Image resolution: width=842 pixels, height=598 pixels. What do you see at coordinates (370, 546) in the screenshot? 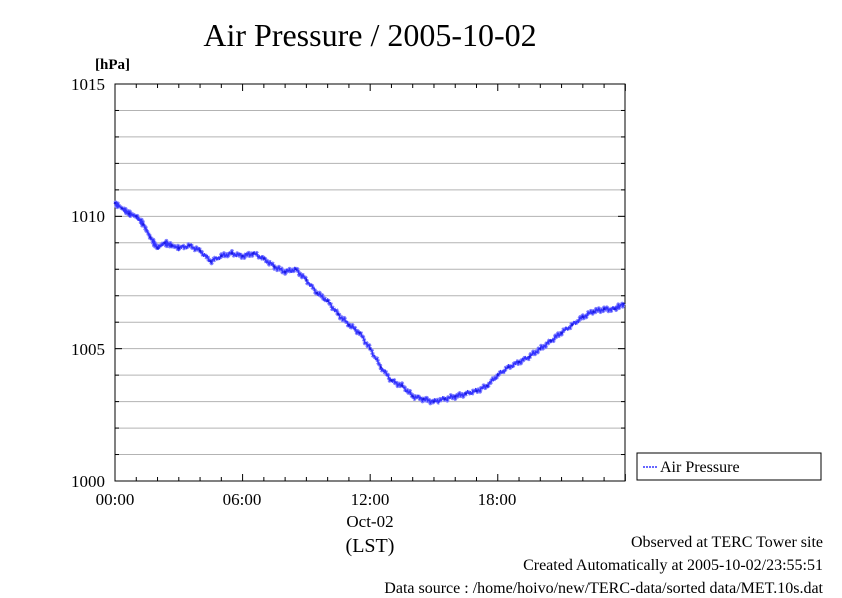
I see `x-axis-label: (LST)` at bounding box center [370, 546].